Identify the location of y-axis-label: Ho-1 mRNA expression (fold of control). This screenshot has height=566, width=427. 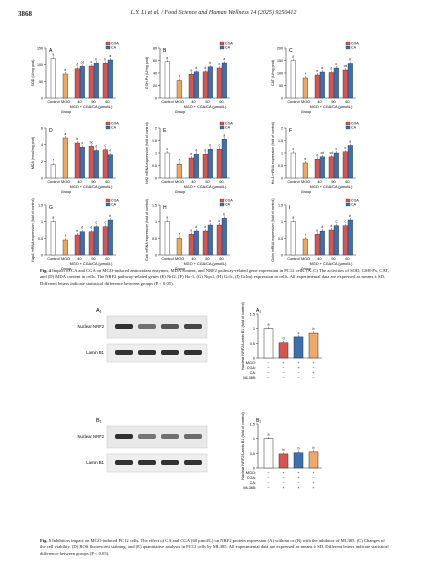
(273, 153).